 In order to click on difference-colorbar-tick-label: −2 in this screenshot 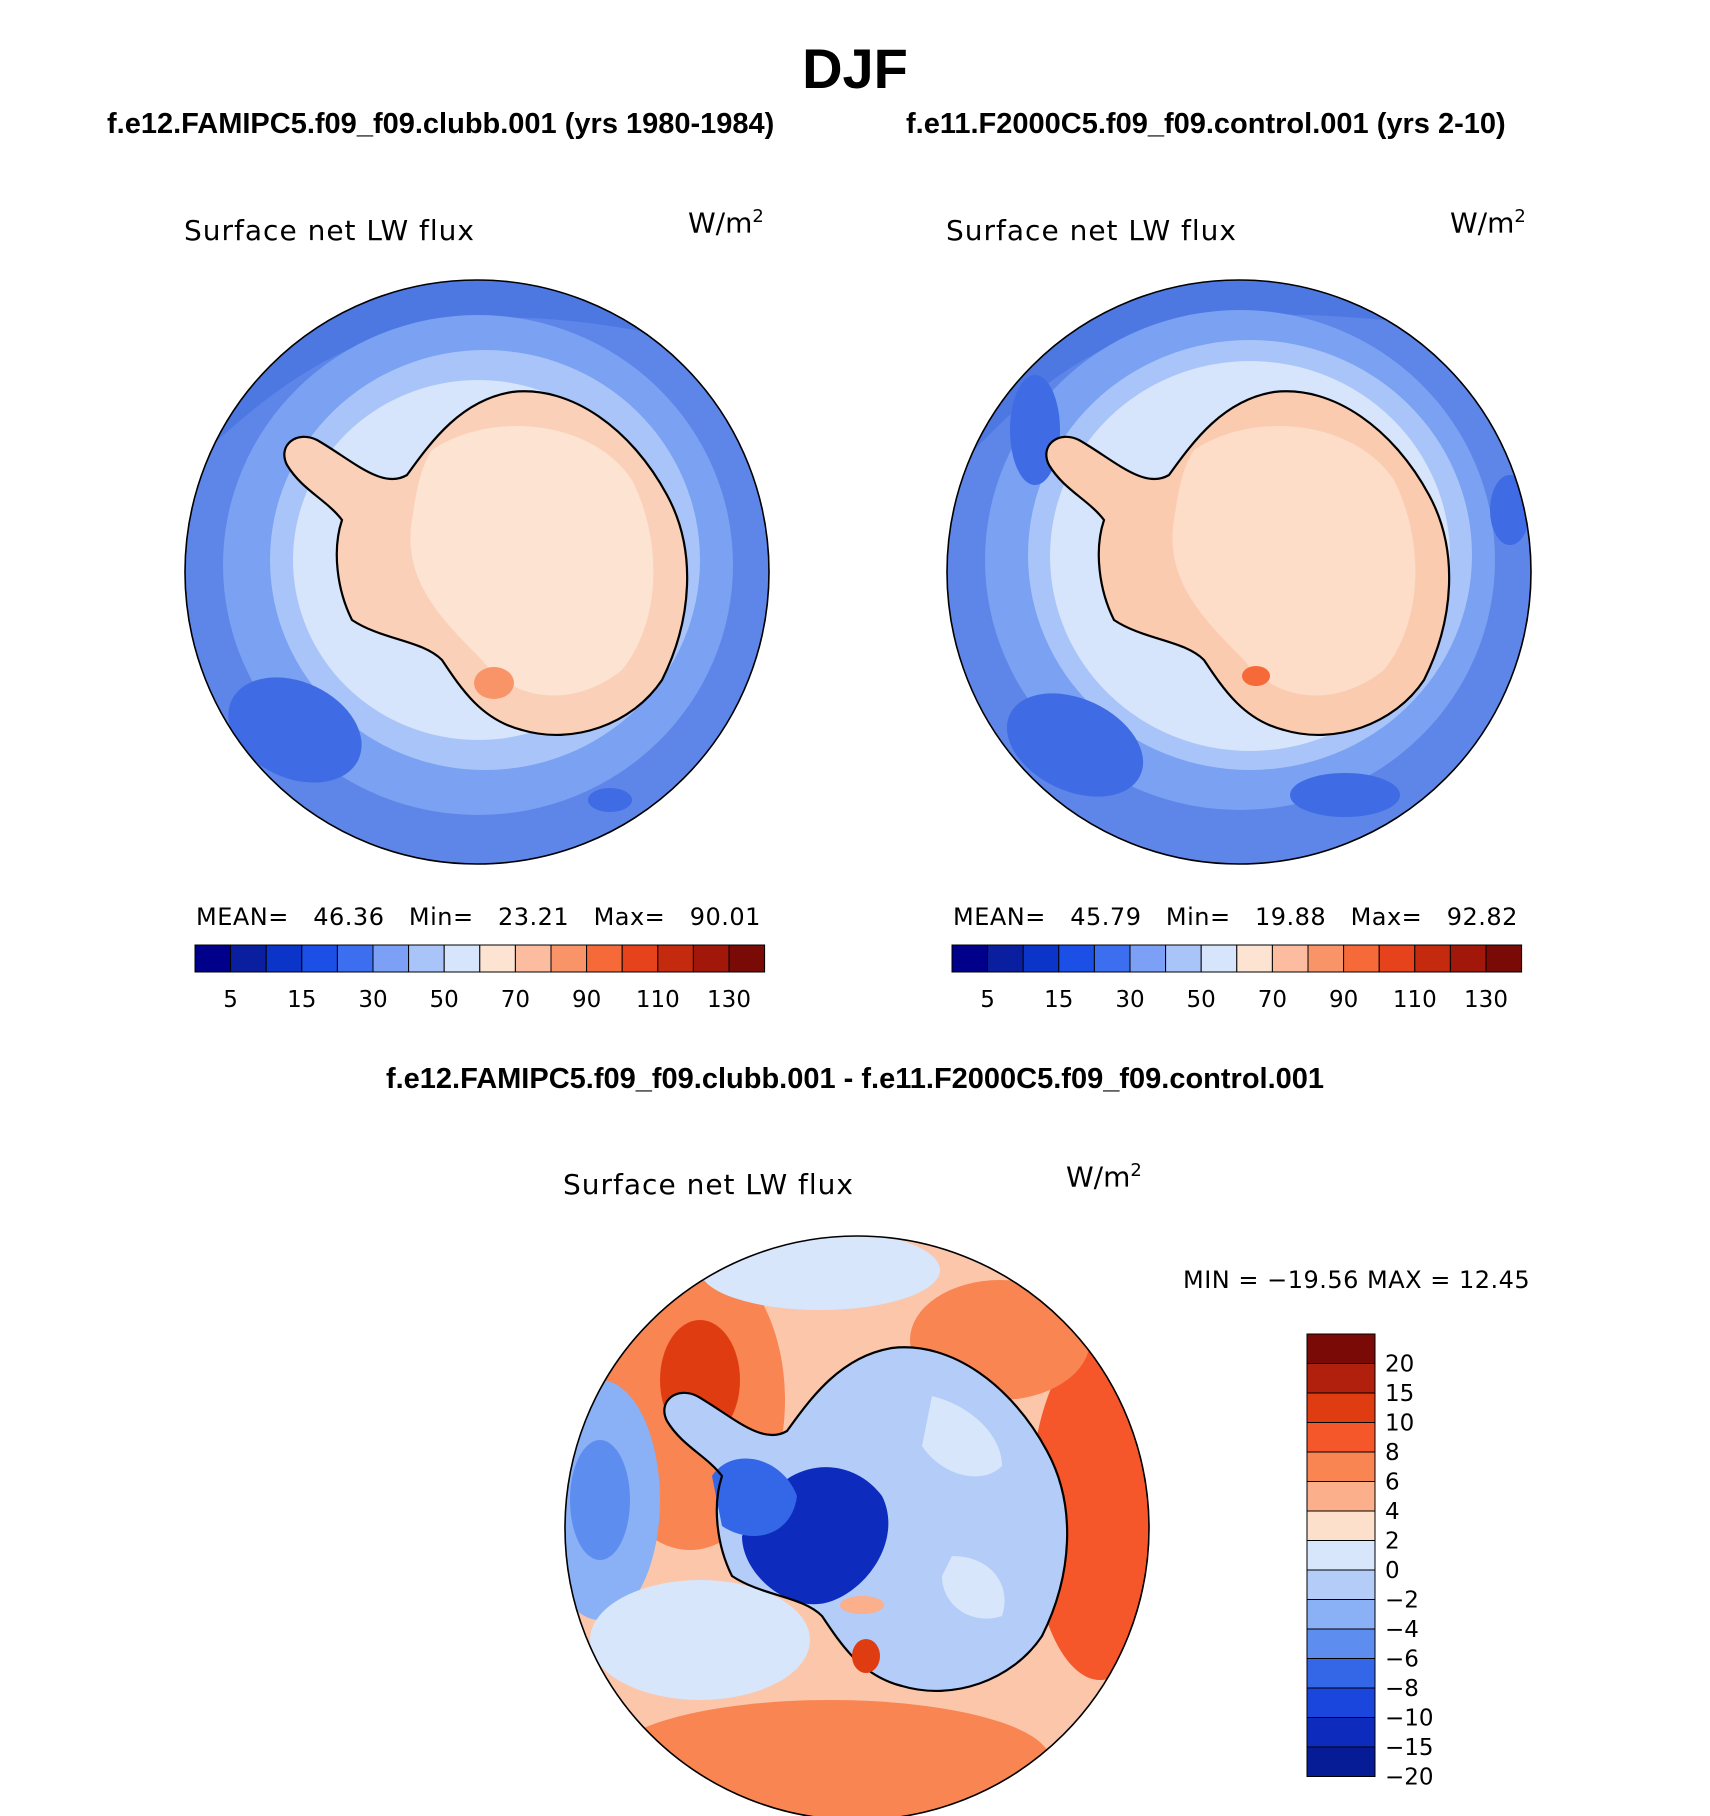, I will do `click(1402, 1601)`.